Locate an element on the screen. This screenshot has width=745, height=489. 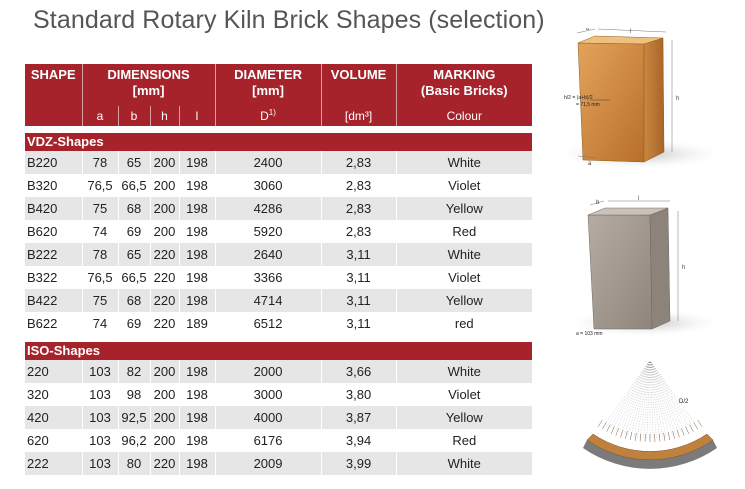
table-row: B222 78 65 220 198 2640 3,11 White is located at coordinates (279, 254).